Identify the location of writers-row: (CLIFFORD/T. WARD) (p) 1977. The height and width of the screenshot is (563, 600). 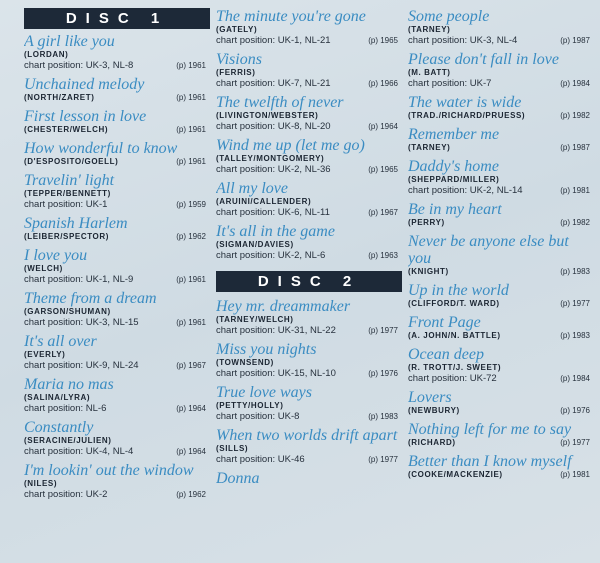
(501, 304).